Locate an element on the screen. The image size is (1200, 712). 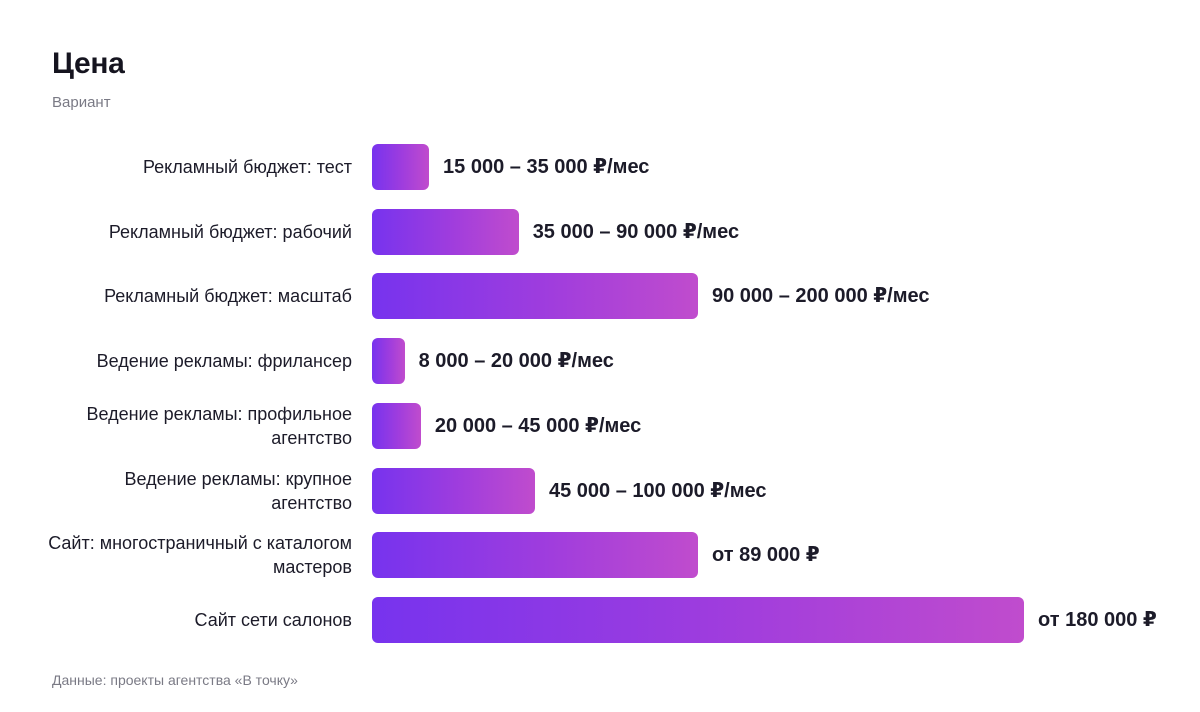
category-label: Ведение рекламы: фрилансер is located at coordinates (224, 361).